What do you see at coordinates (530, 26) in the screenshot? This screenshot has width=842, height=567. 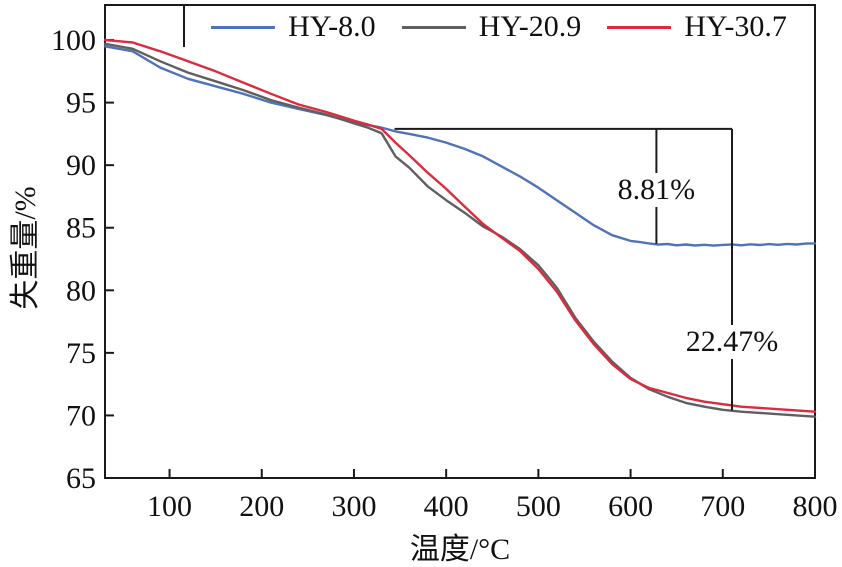 I see `legend-label: HY-20.9` at bounding box center [530, 26].